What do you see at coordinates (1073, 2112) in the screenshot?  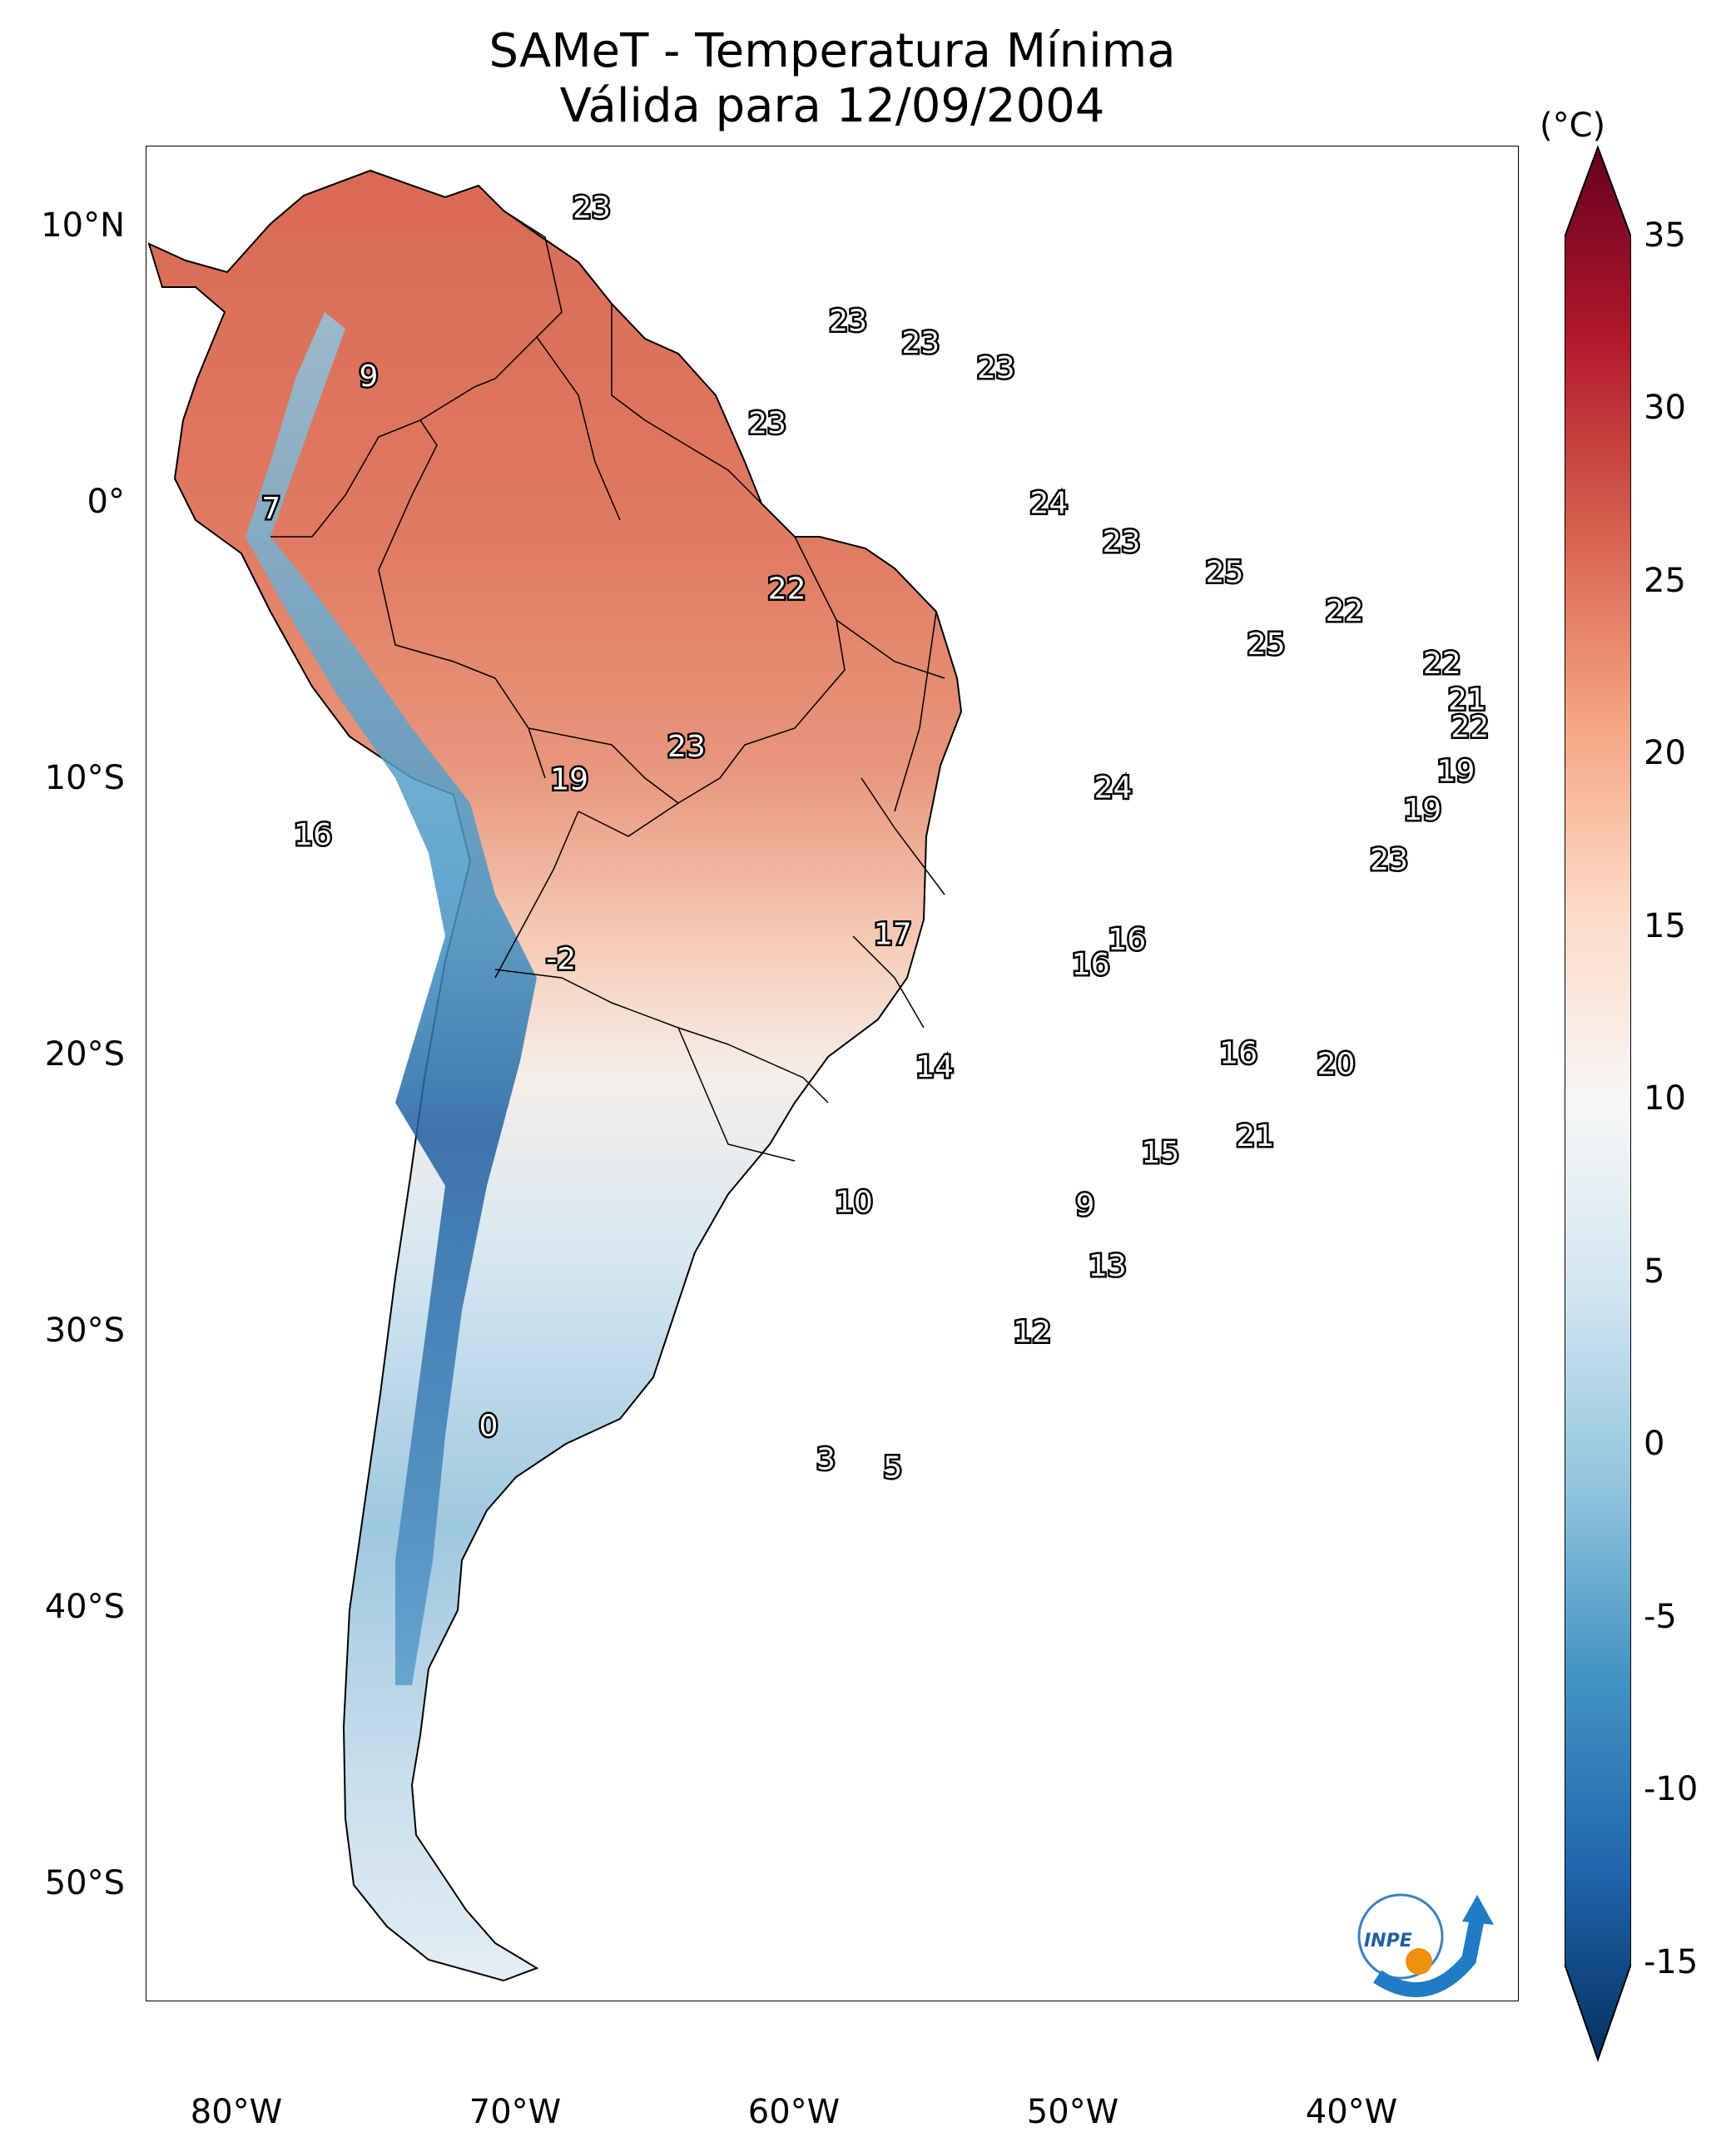 I see `lon-tick: 50°W` at bounding box center [1073, 2112].